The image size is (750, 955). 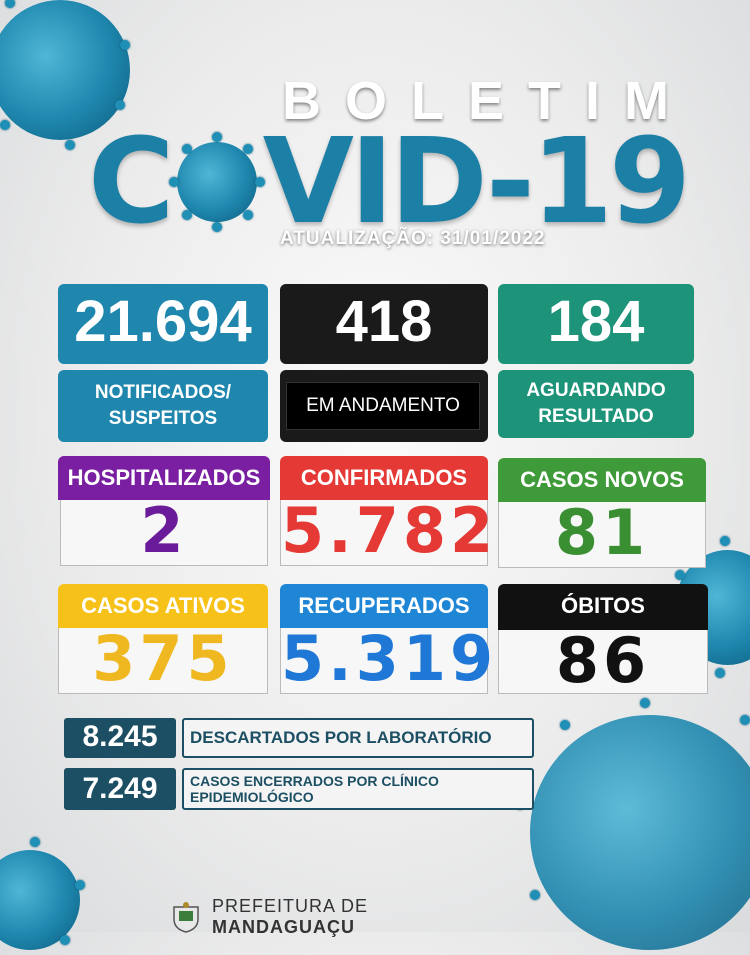 What do you see at coordinates (603, 662) in the screenshot?
I see `obitos-value: 86` at bounding box center [603, 662].